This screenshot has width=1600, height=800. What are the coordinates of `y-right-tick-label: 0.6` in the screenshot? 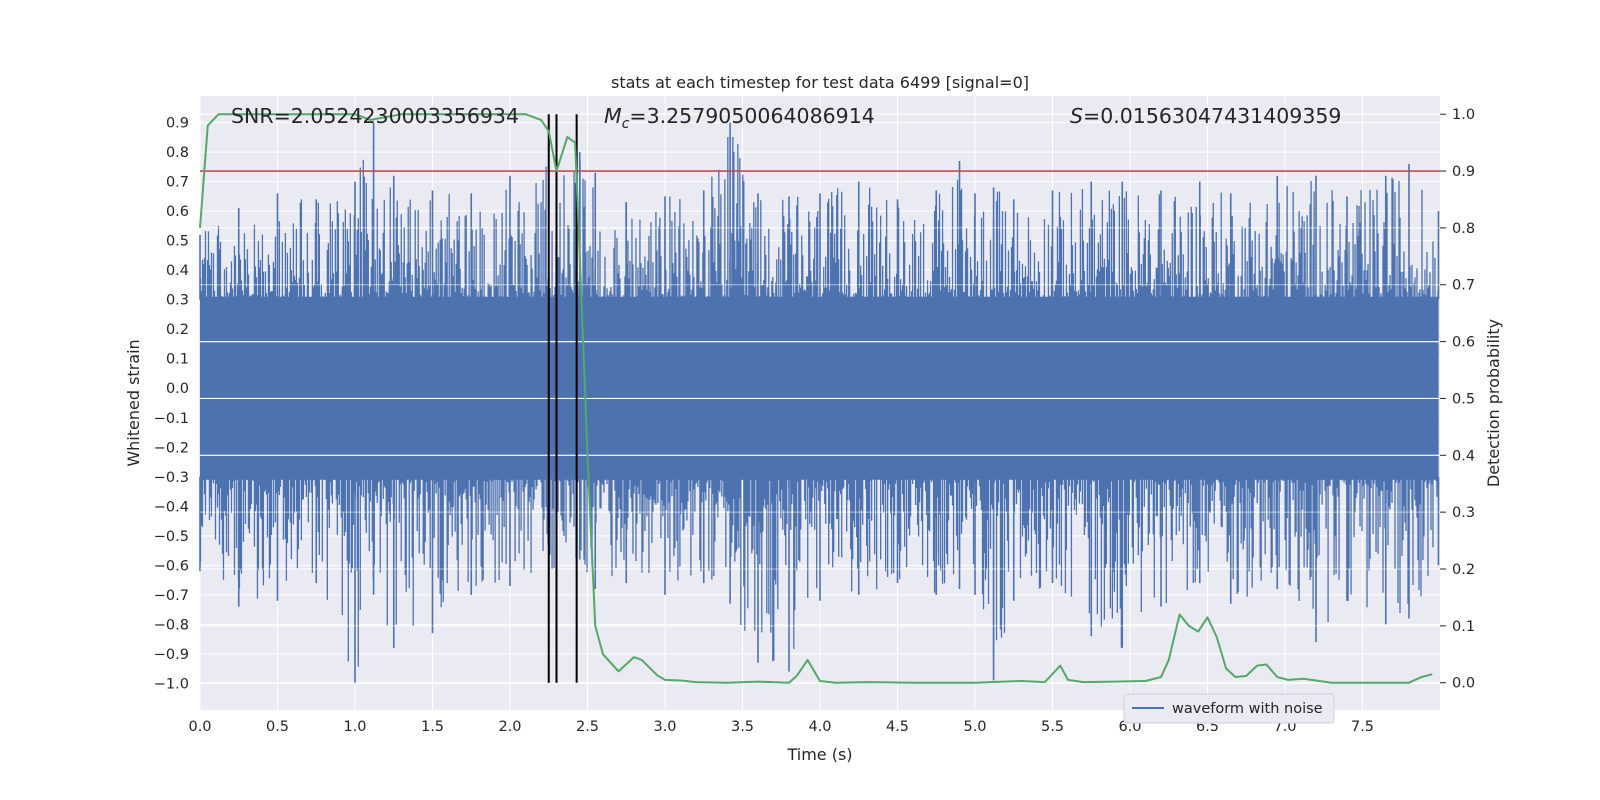 It's located at (1463, 343).